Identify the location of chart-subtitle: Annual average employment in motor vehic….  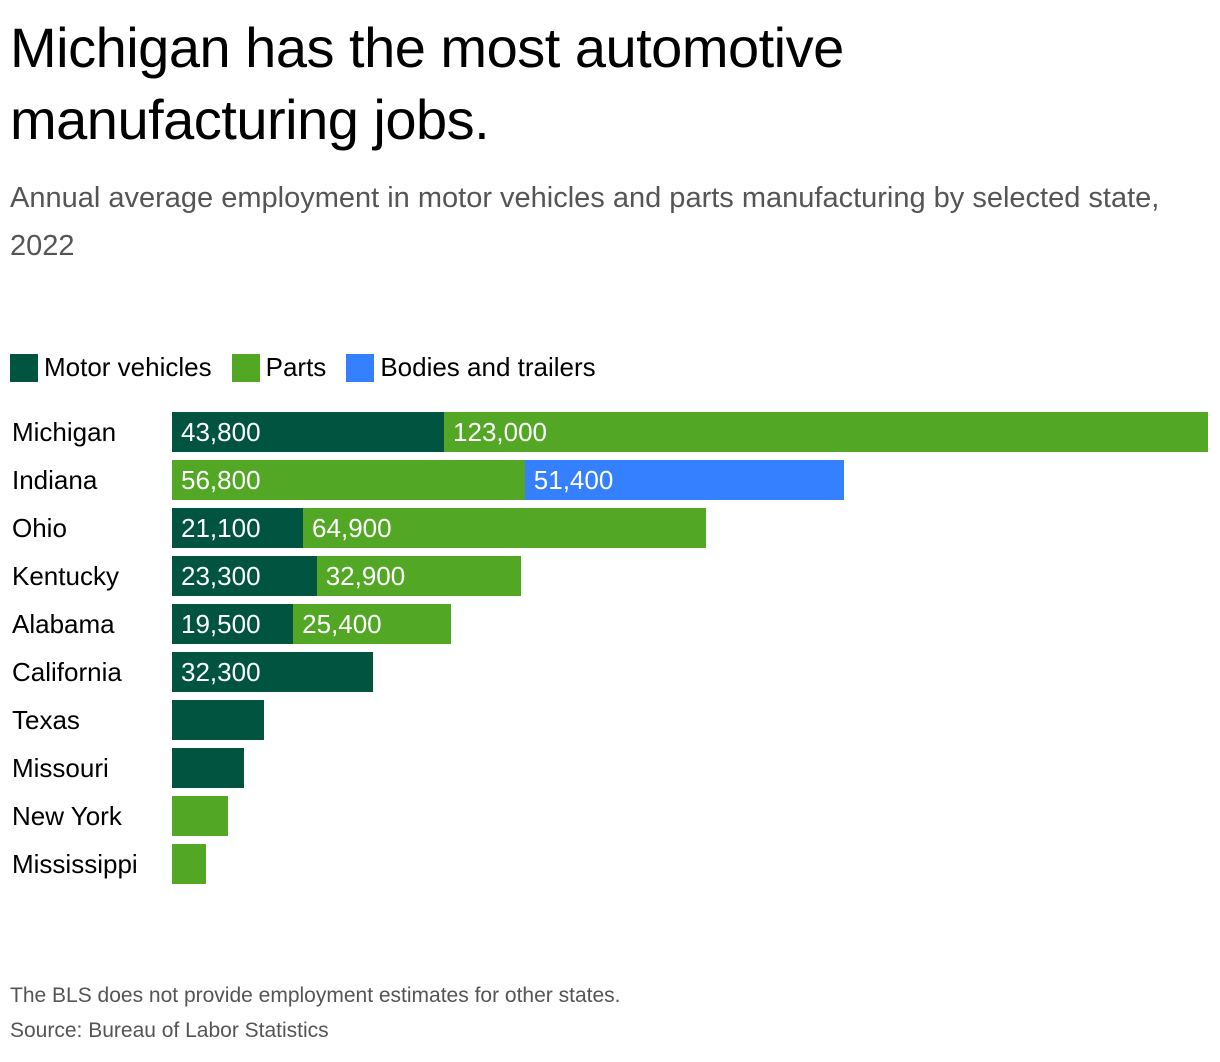
(585, 222).